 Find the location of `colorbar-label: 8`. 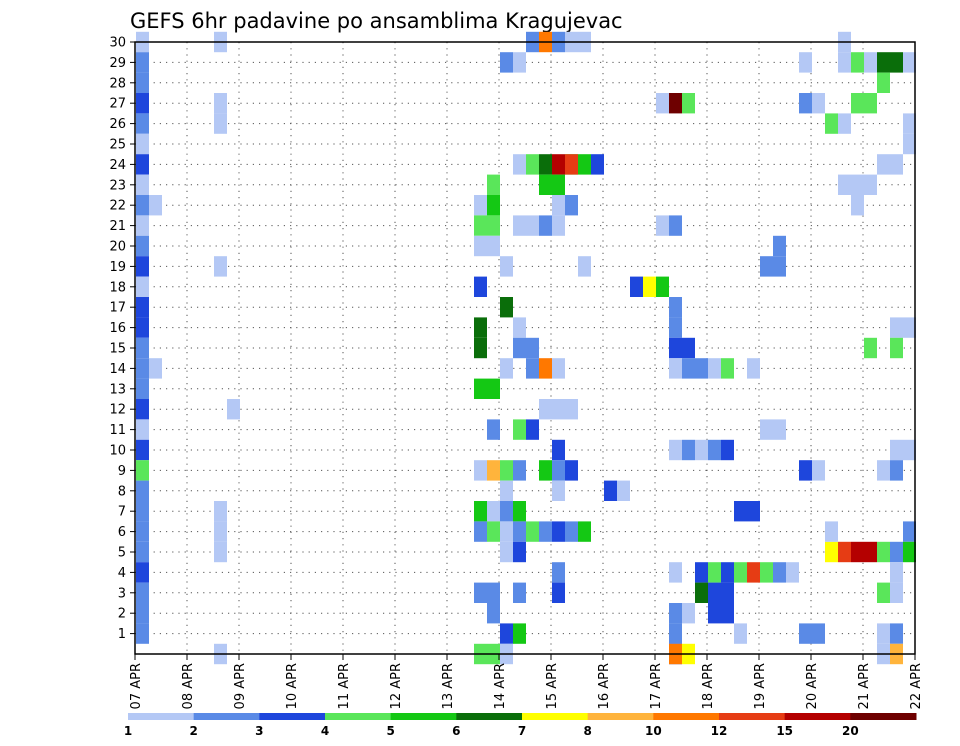

colorbar-label: 8 is located at coordinates (587, 731).